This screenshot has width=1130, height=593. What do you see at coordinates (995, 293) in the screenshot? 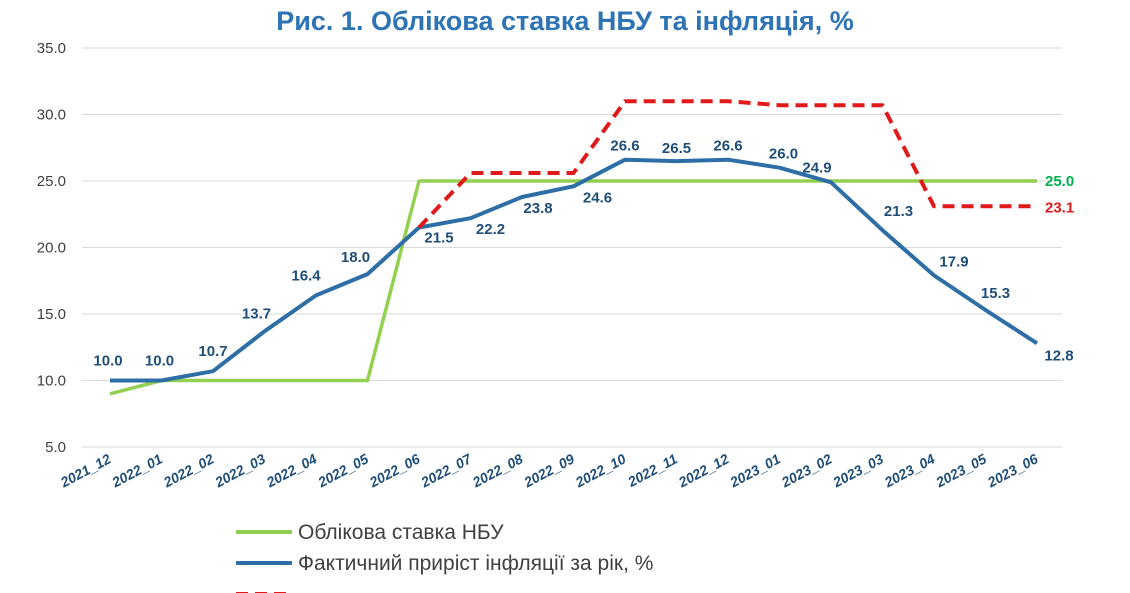
I see `data-label: 15.3` at bounding box center [995, 293].